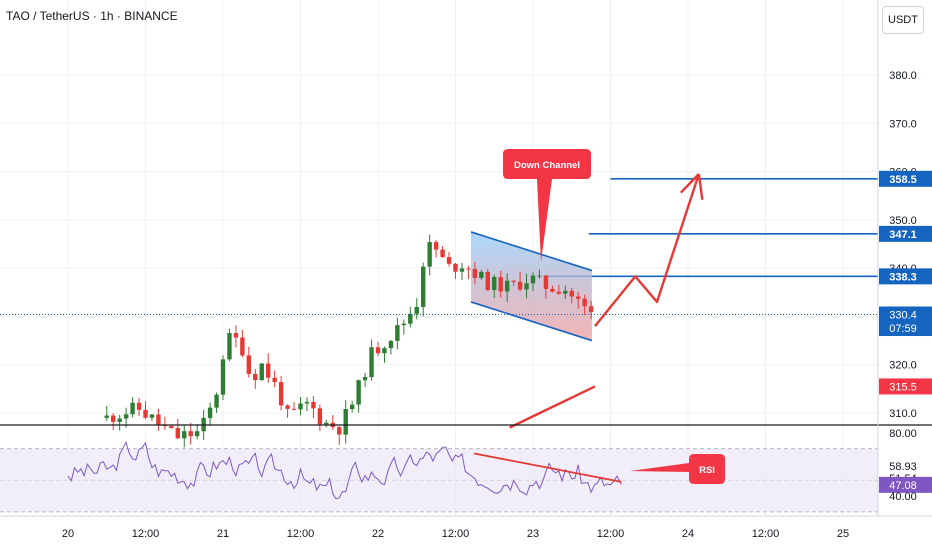 The height and width of the screenshot is (550, 932). I want to click on price-label-text: 330.4, so click(903, 315).